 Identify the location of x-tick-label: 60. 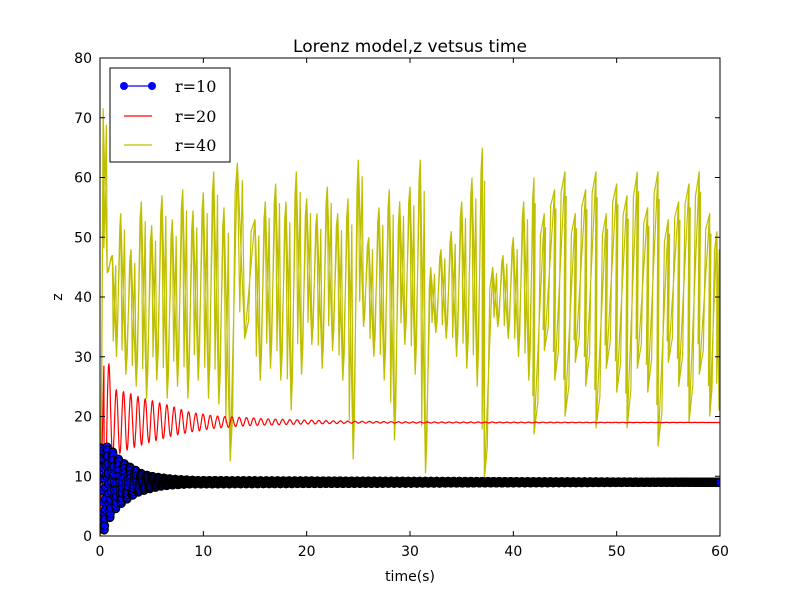
(720, 552).